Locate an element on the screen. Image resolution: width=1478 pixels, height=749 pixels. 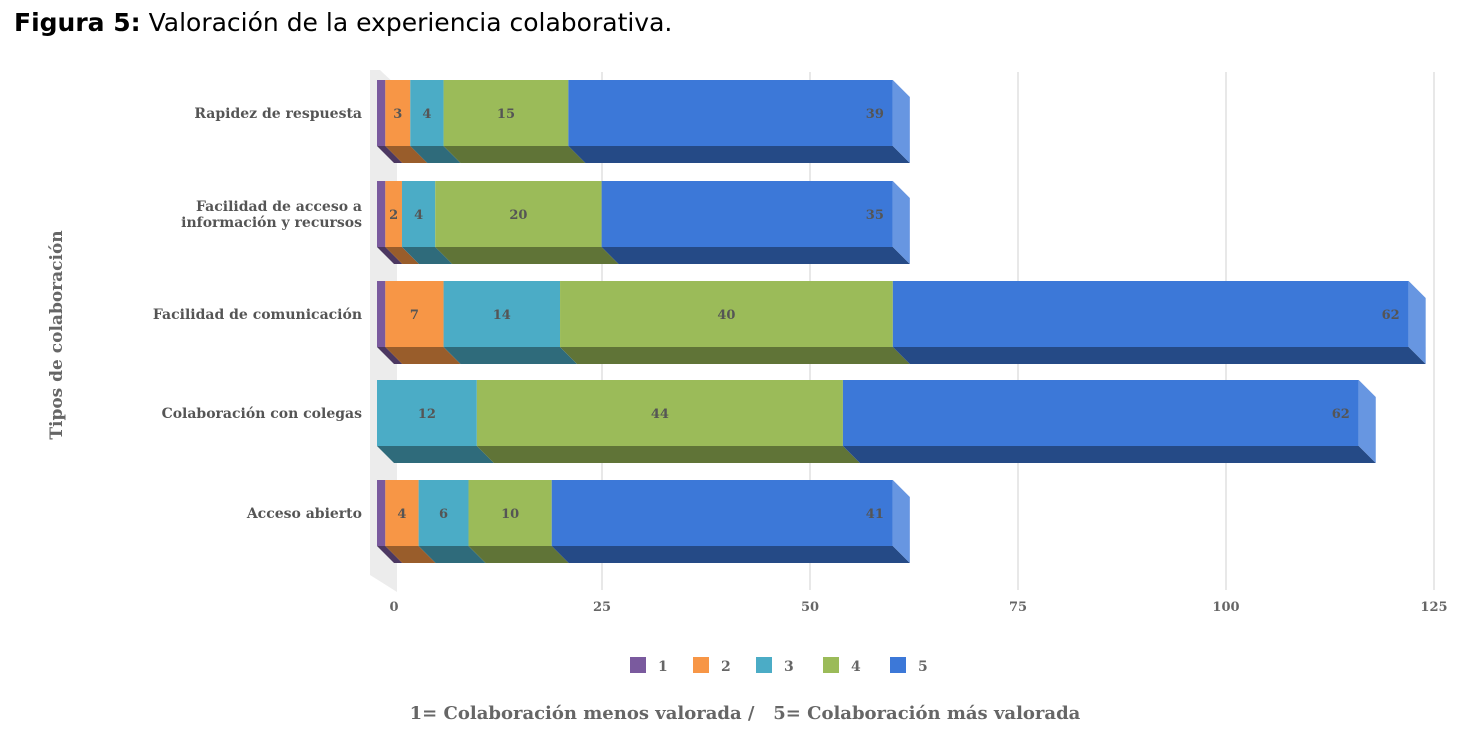
data-label: 35 is located at coordinates (875, 215).